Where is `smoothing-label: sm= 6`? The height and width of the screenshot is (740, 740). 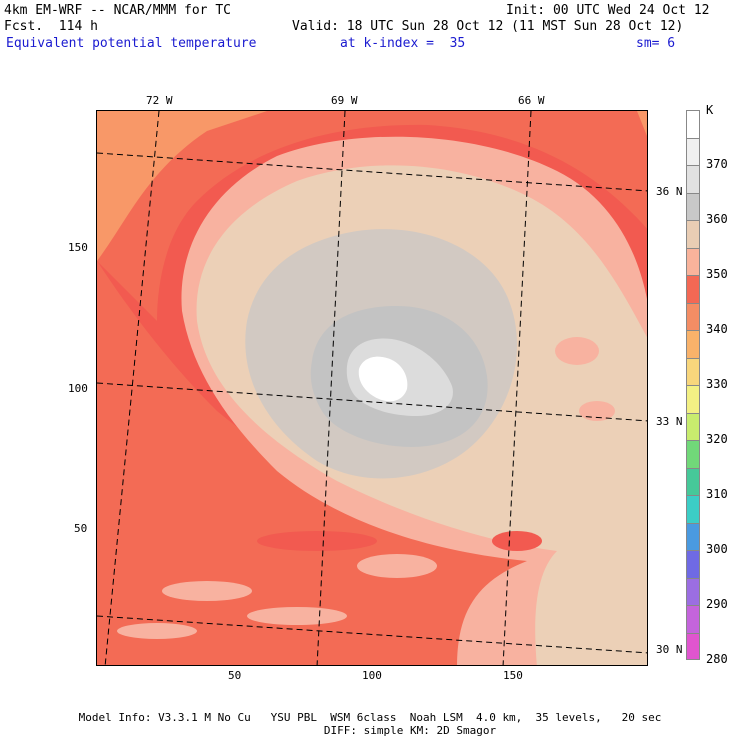 smoothing-label: sm= 6 is located at coordinates (656, 43).